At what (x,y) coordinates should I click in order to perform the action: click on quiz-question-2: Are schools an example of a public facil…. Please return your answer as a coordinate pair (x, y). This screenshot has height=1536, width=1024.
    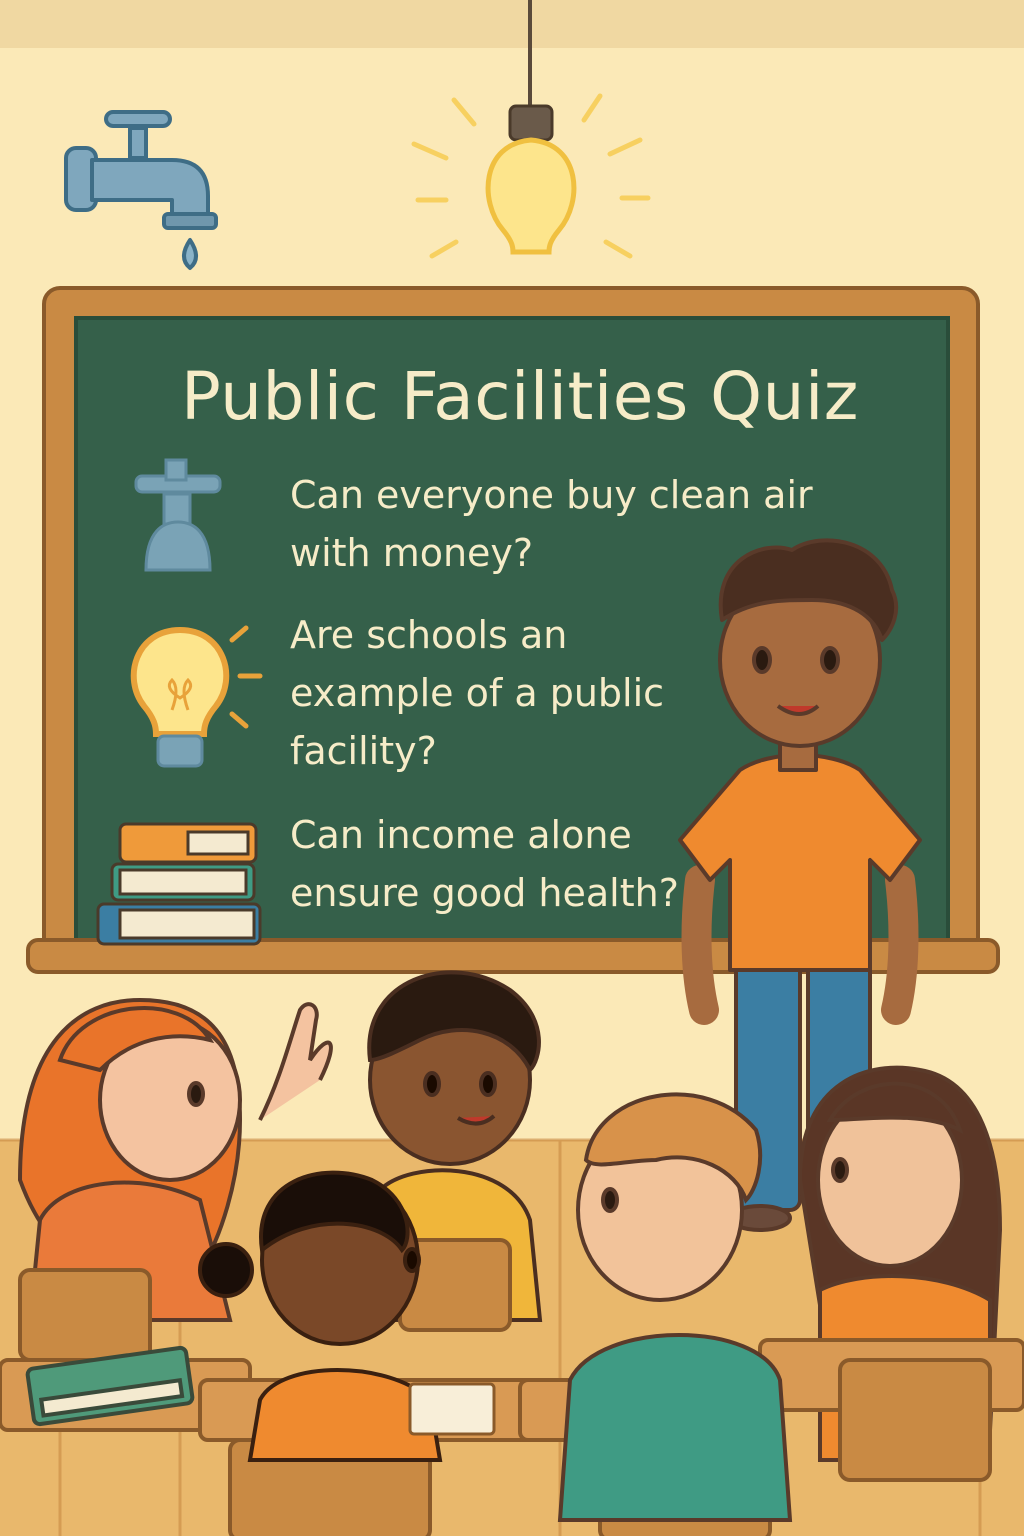
    Looking at the image, I should click on (477, 693).